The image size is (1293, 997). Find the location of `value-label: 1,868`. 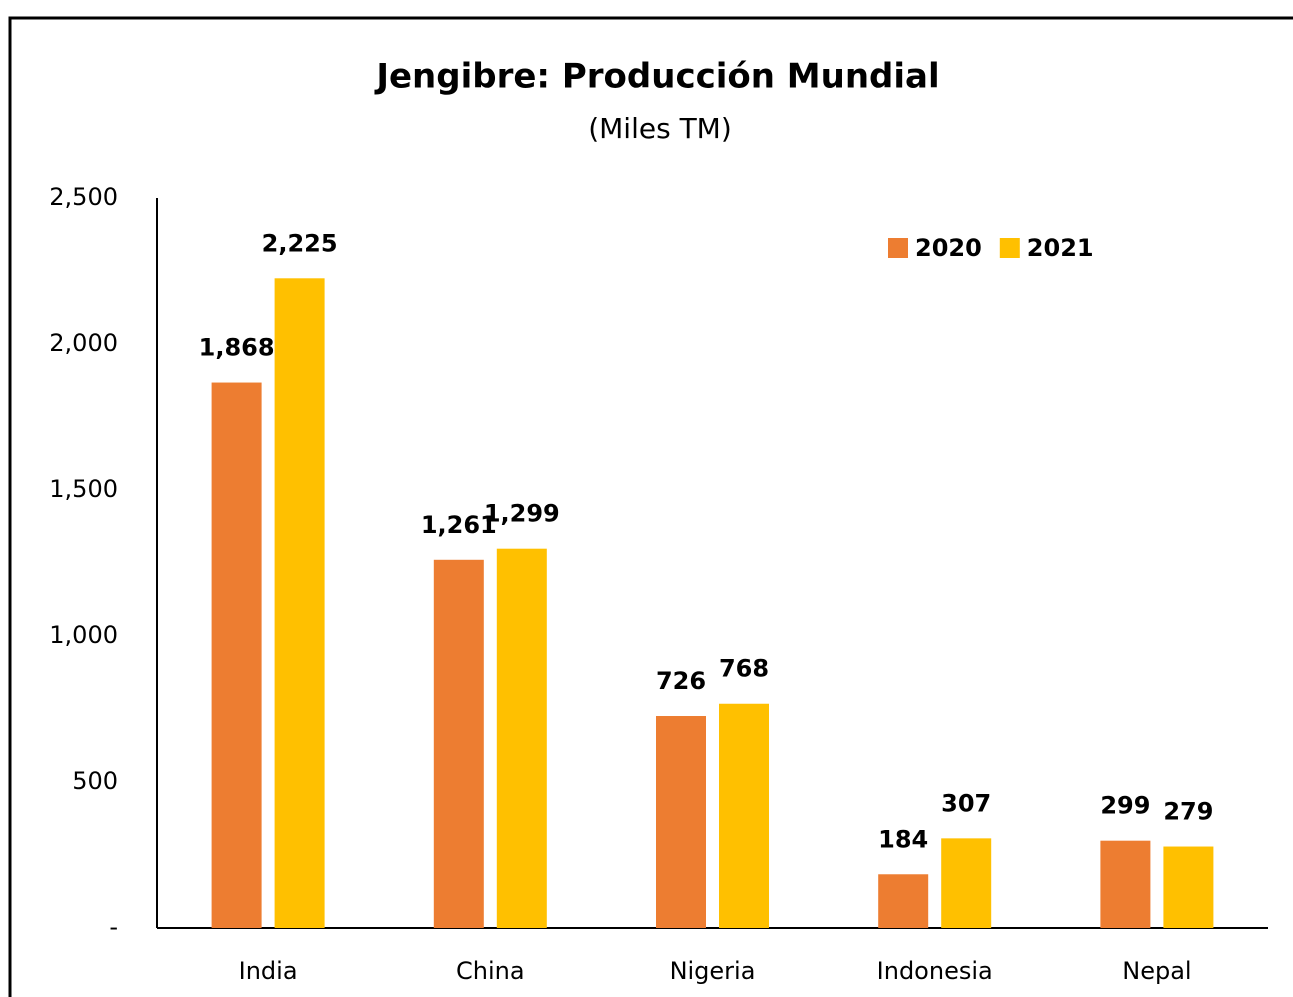

value-label: 1,868 is located at coordinates (237, 348).